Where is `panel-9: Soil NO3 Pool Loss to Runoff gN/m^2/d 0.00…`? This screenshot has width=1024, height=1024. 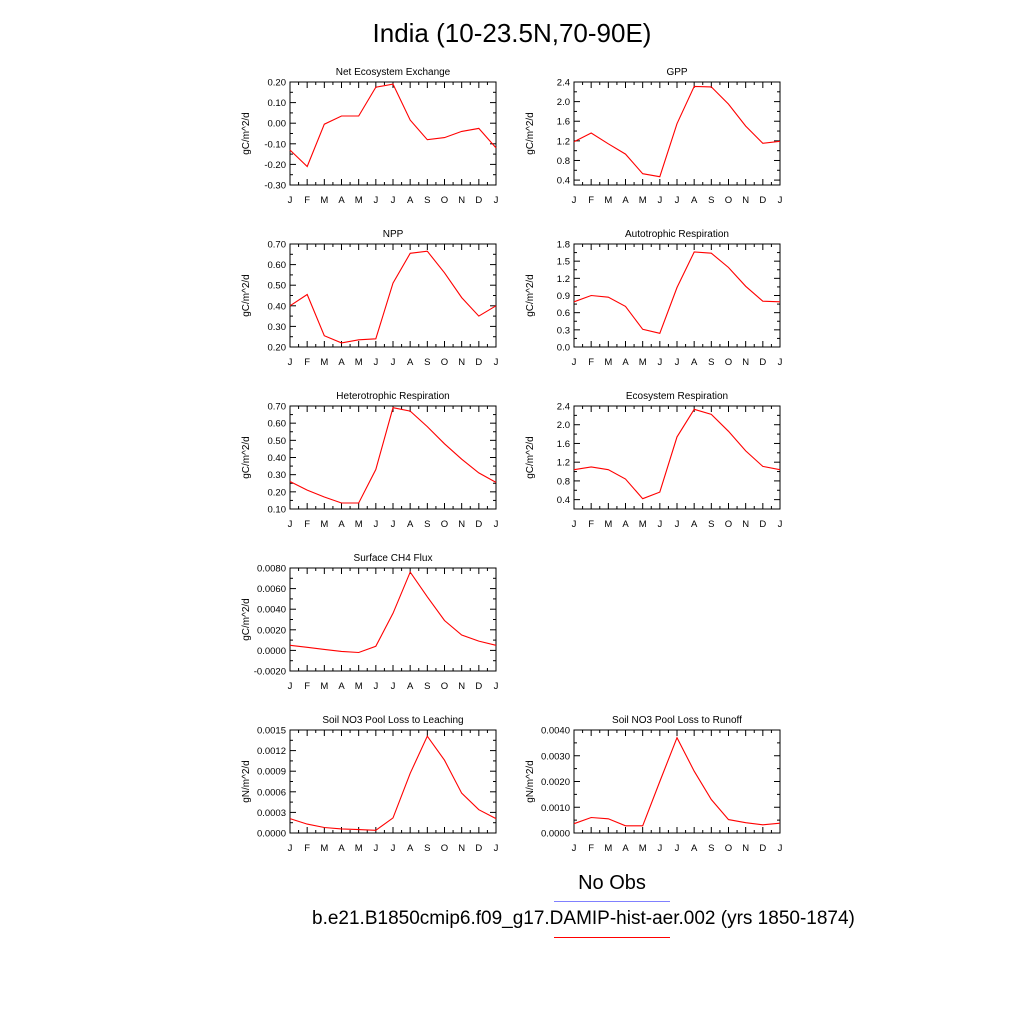
panel-9: Soil NO3 Pool Loss to Runoff gN/m^2/d 0.00… is located at coordinates (654, 784).